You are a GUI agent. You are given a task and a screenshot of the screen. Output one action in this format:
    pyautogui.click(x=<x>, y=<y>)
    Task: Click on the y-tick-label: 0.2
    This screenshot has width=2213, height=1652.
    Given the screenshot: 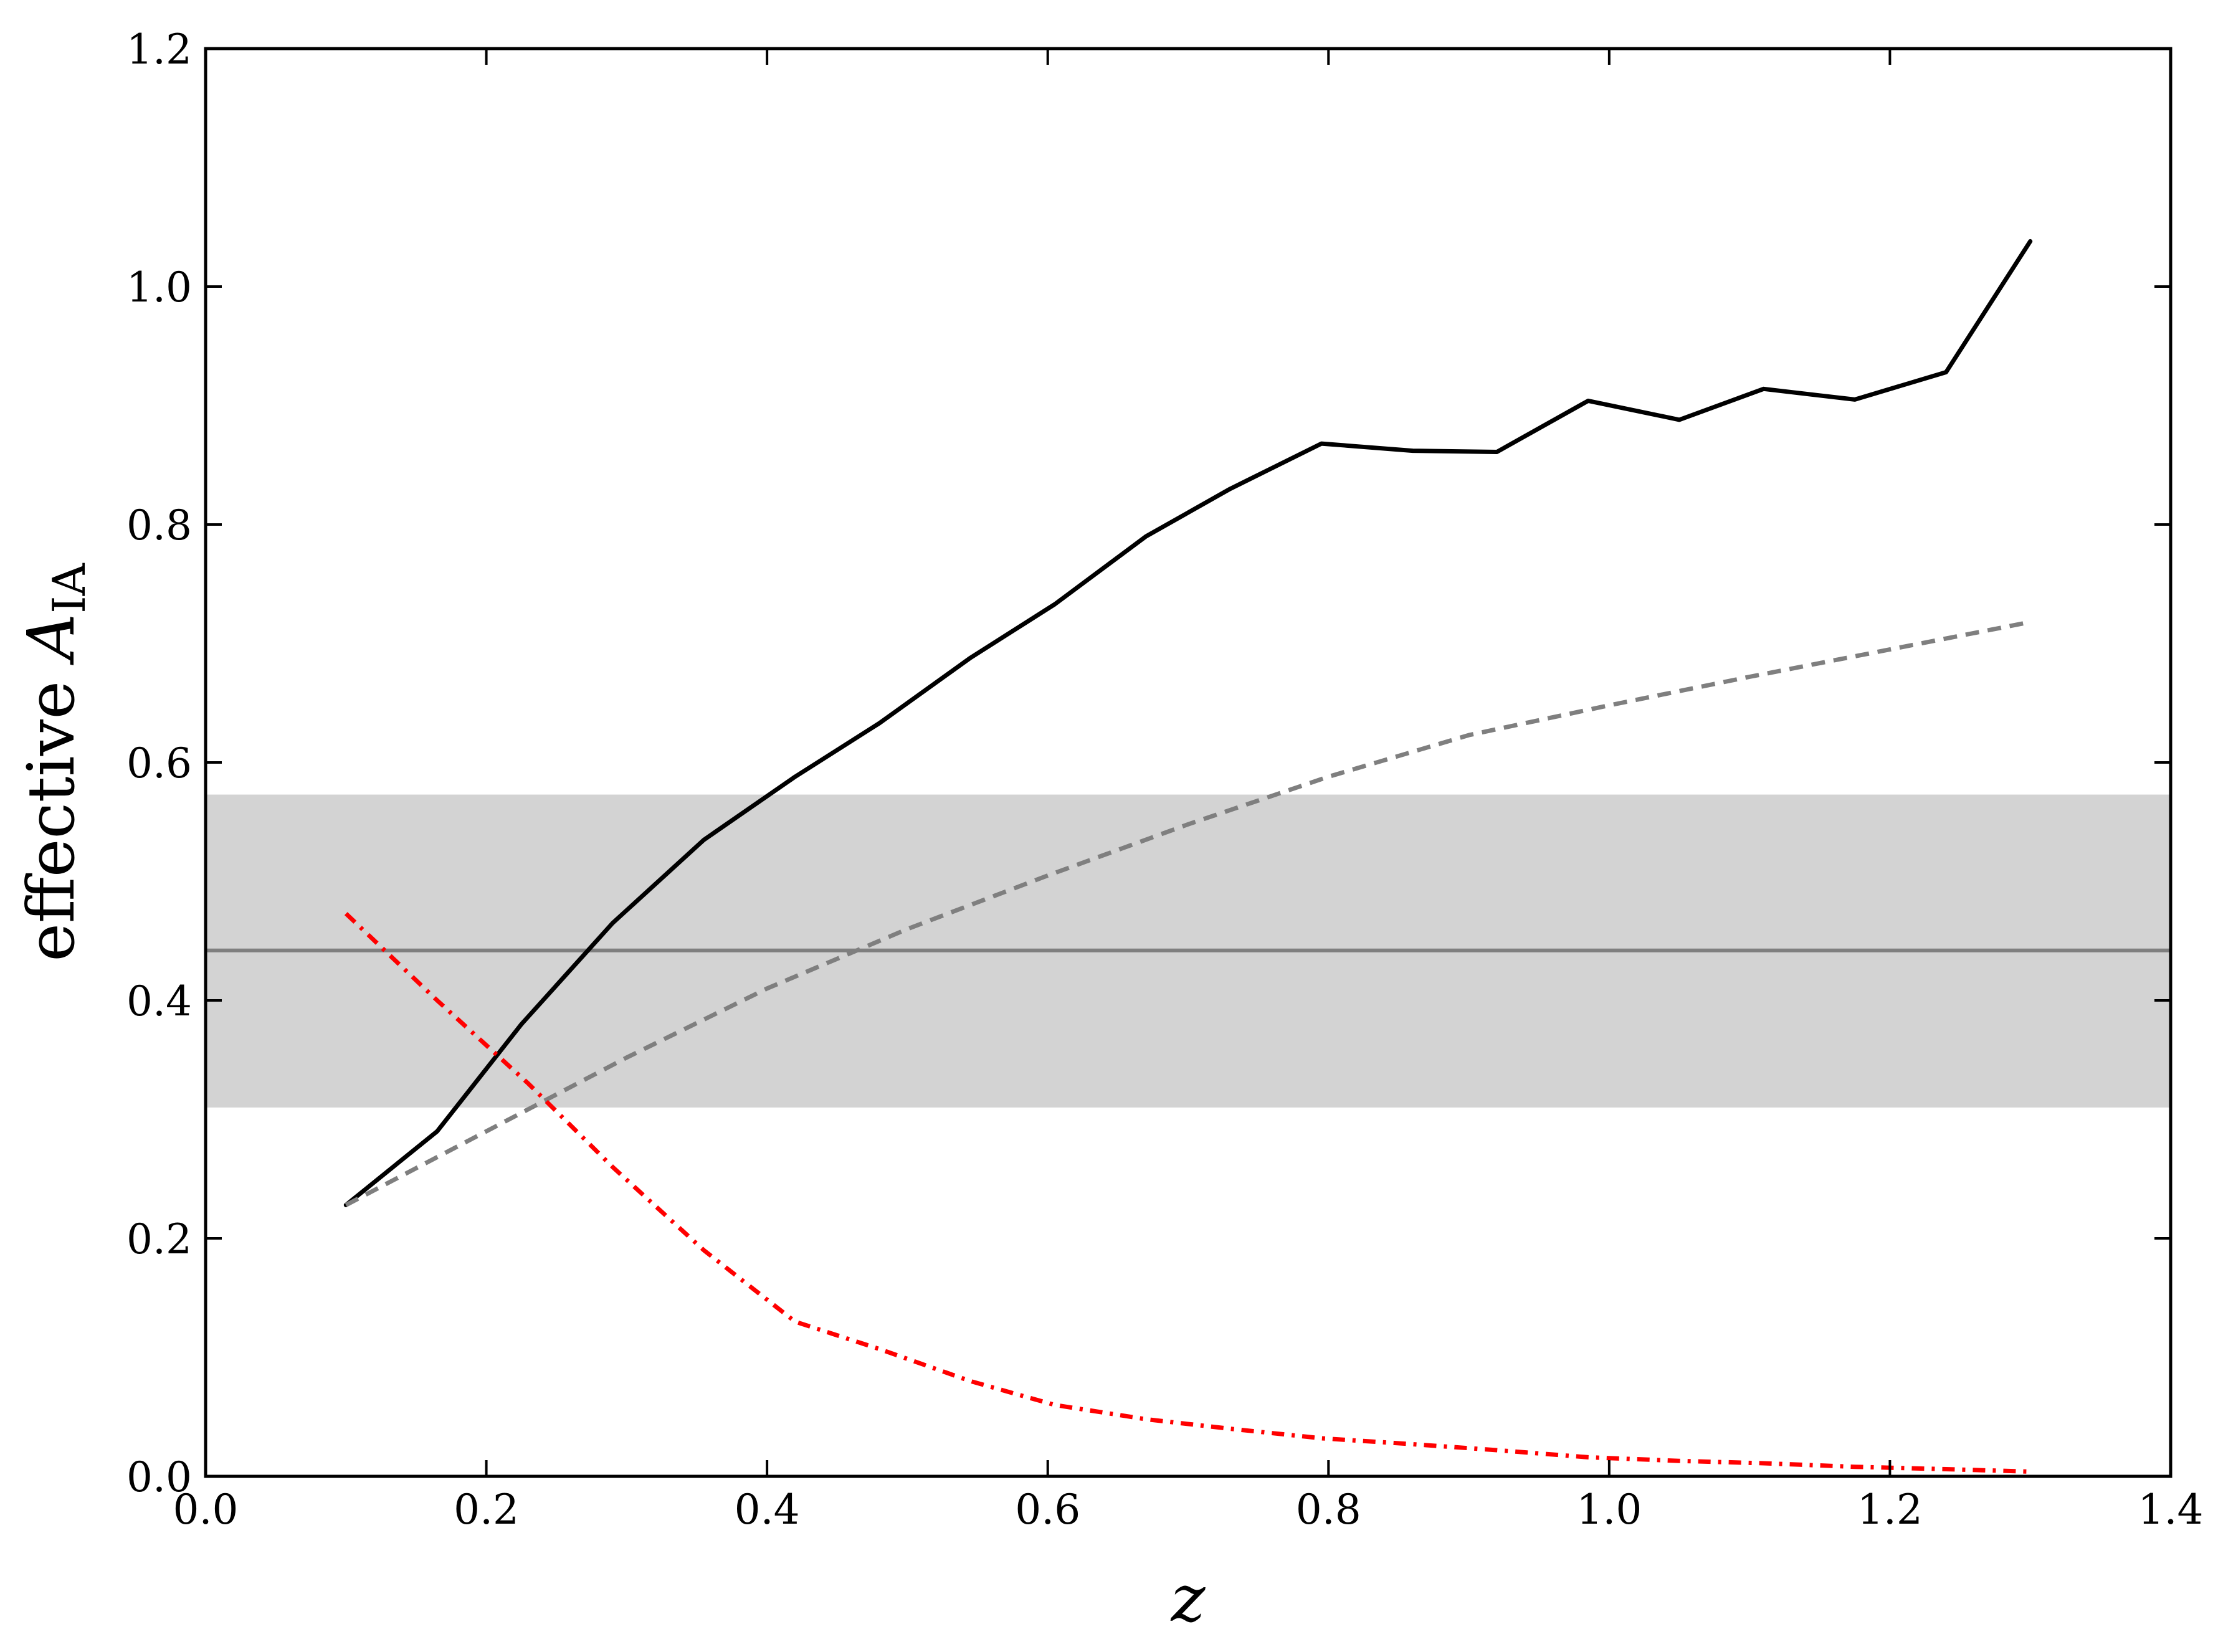 What is the action you would take?
    pyautogui.click(x=159, y=1239)
    